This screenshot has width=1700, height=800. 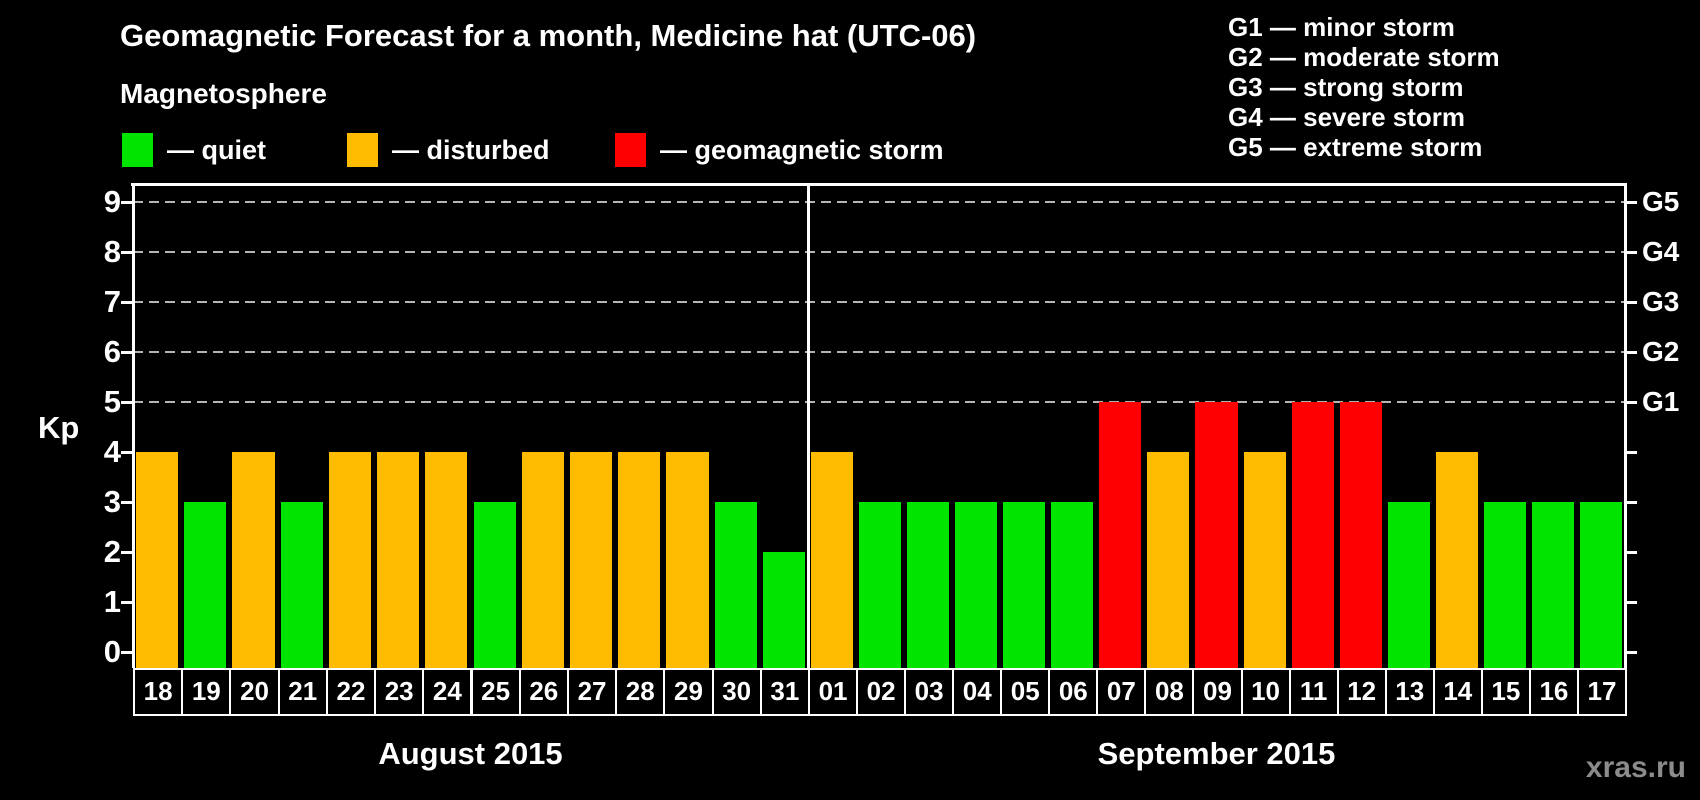 I want to click on day-label-cell: 13, so click(x=1409, y=692).